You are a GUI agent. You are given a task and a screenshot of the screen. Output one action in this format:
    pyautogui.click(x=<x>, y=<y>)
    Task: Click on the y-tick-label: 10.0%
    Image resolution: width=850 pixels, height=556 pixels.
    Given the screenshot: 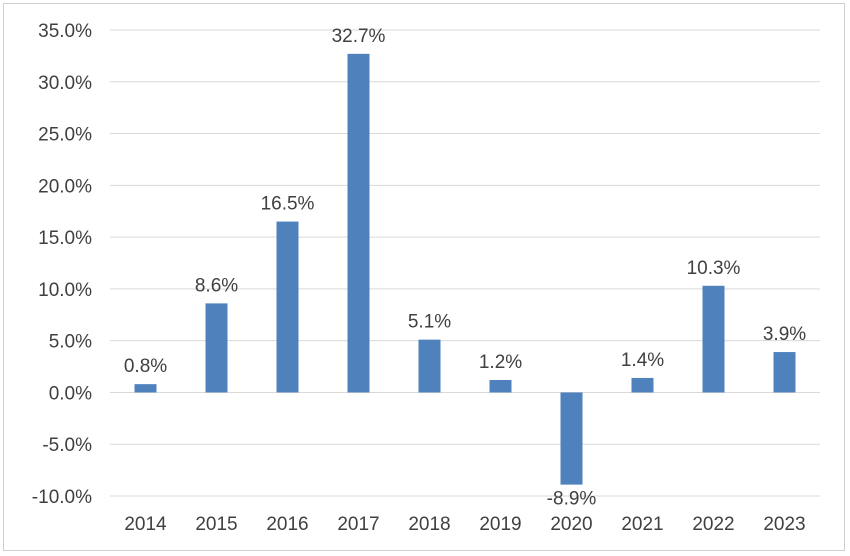 What is the action you would take?
    pyautogui.click(x=65, y=290)
    